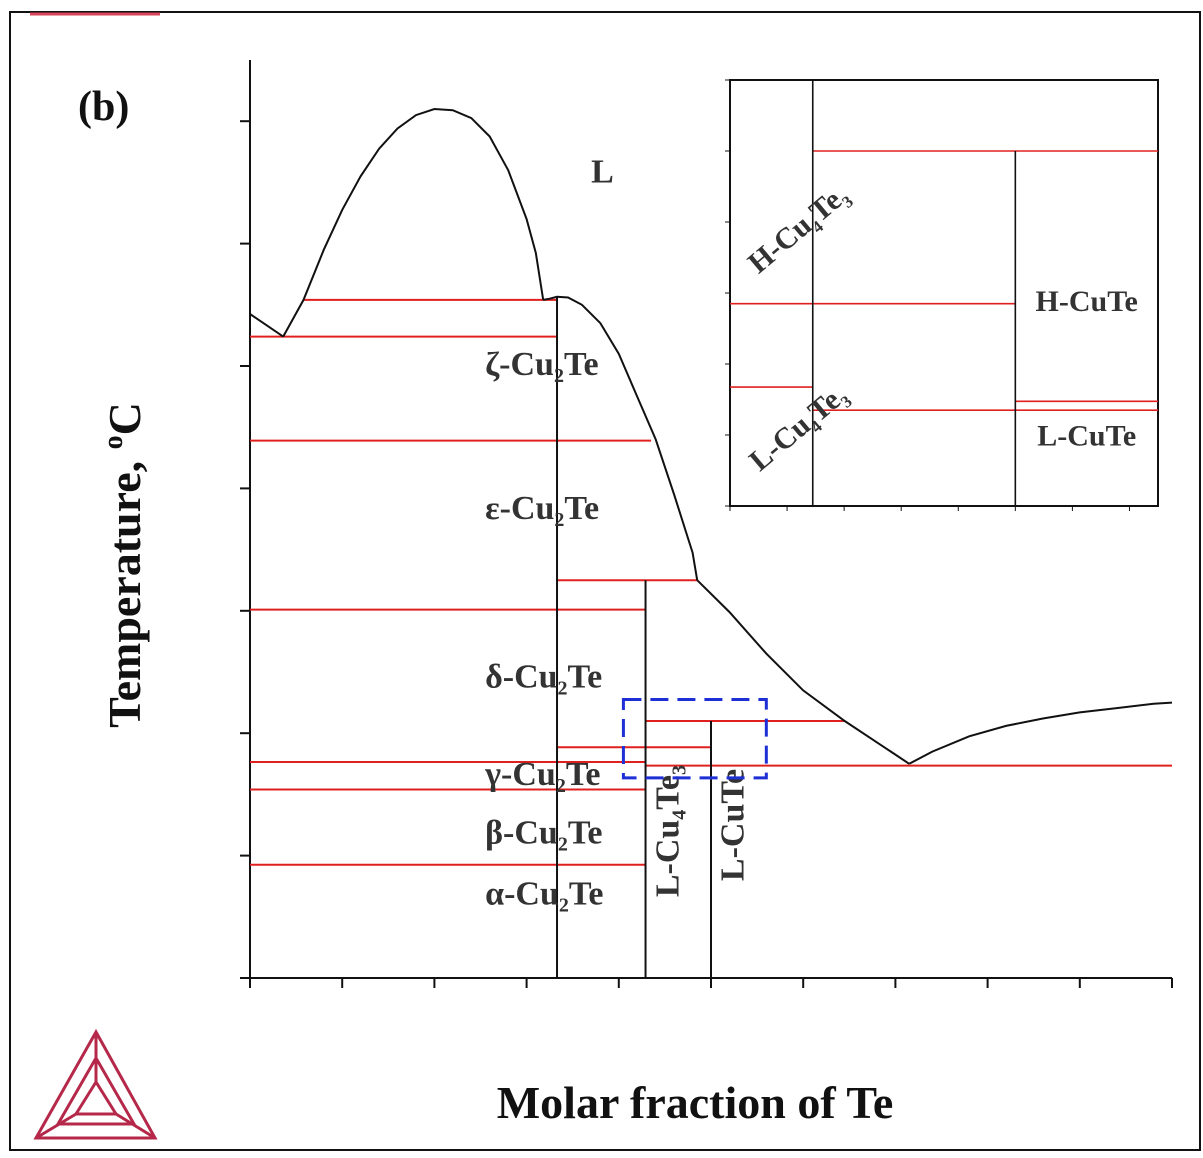 The width and height of the screenshot is (1203, 1158). I want to click on y-axis-title: Temperature, oC, so click(124, 565).